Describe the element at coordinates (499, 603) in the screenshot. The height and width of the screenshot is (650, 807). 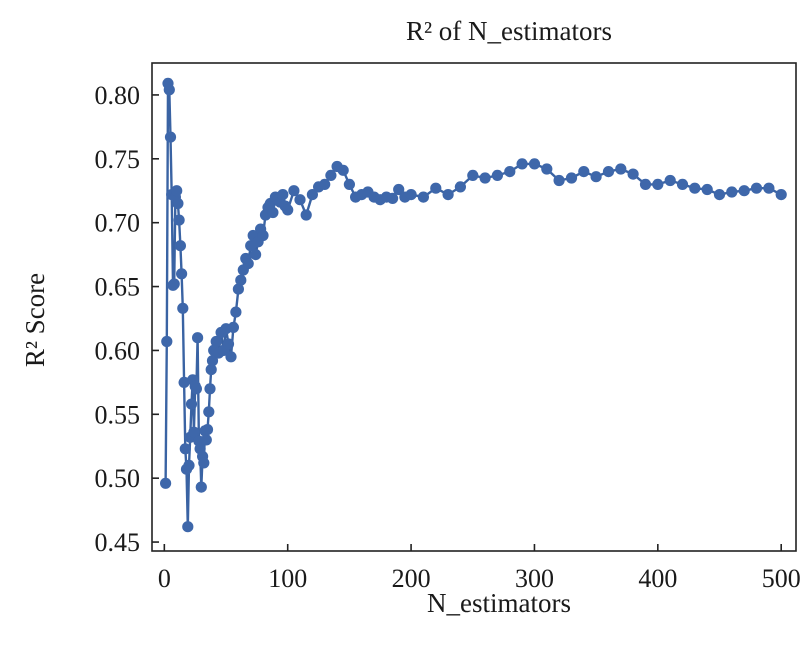
I see `x-axis-label: N_estimators` at that location.